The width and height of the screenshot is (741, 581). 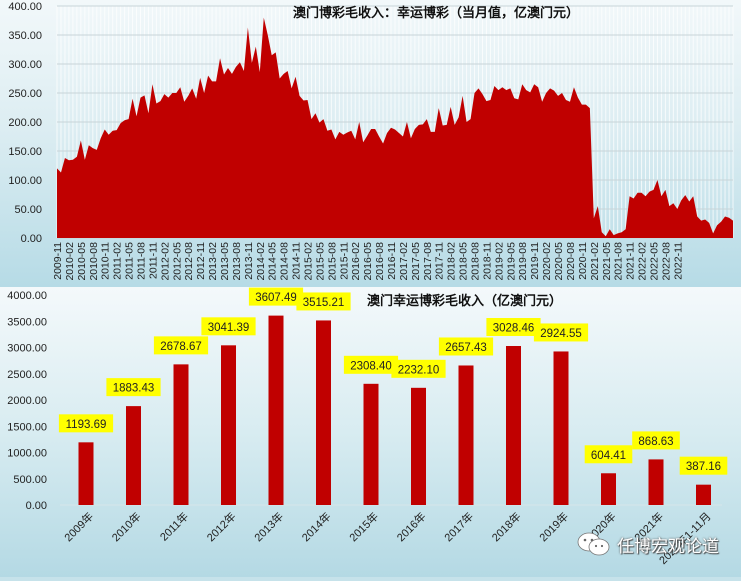 What do you see at coordinates (436, 13) in the screenshot?
I see `top-chart-title: 澳门博彩毛收入：幸运博彩（当月值，亿澳门元）` at bounding box center [436, 13].